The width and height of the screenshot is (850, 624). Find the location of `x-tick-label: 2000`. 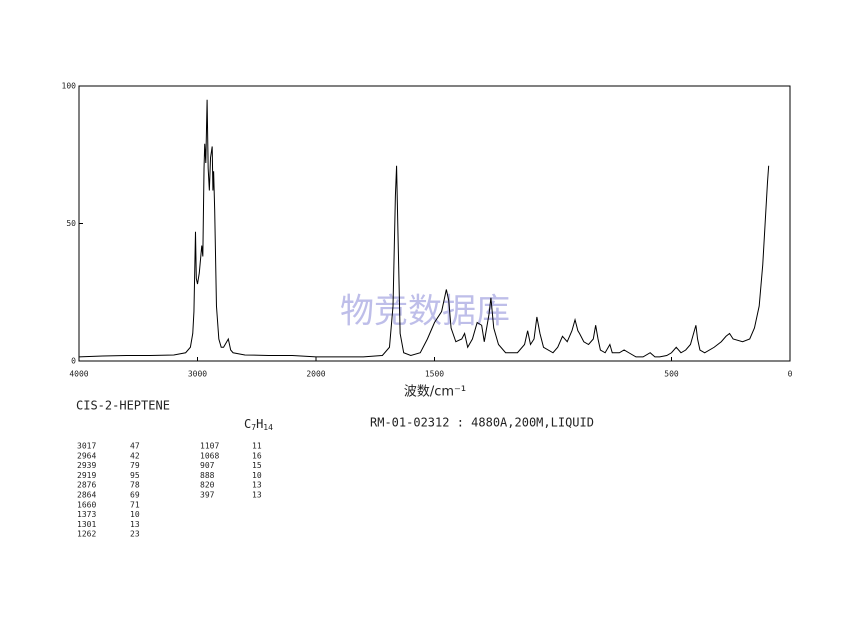

x-tick-label: 2000 is located at coordinates (315, 374).